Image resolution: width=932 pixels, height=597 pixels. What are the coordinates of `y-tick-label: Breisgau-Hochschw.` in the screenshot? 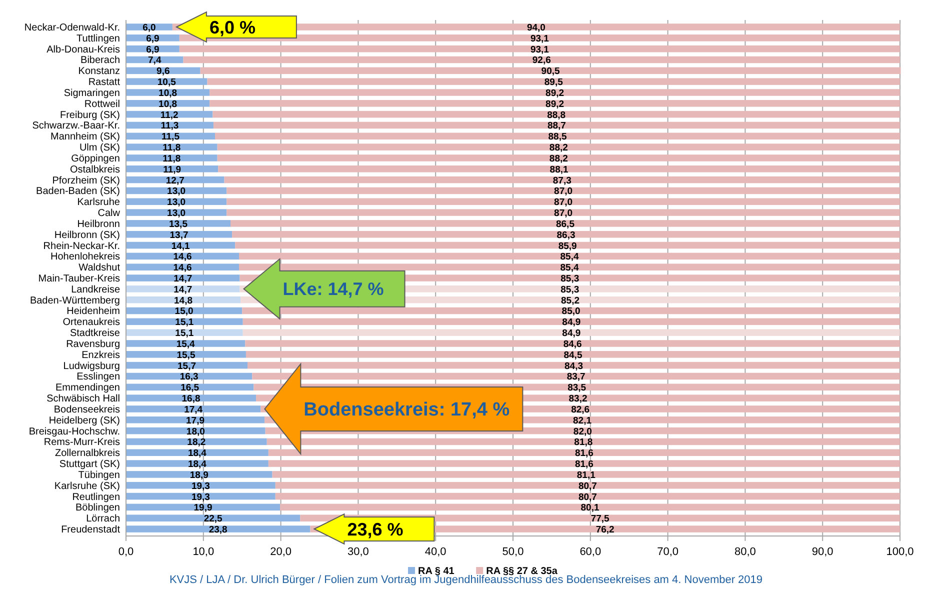 It's located at (74, 432).